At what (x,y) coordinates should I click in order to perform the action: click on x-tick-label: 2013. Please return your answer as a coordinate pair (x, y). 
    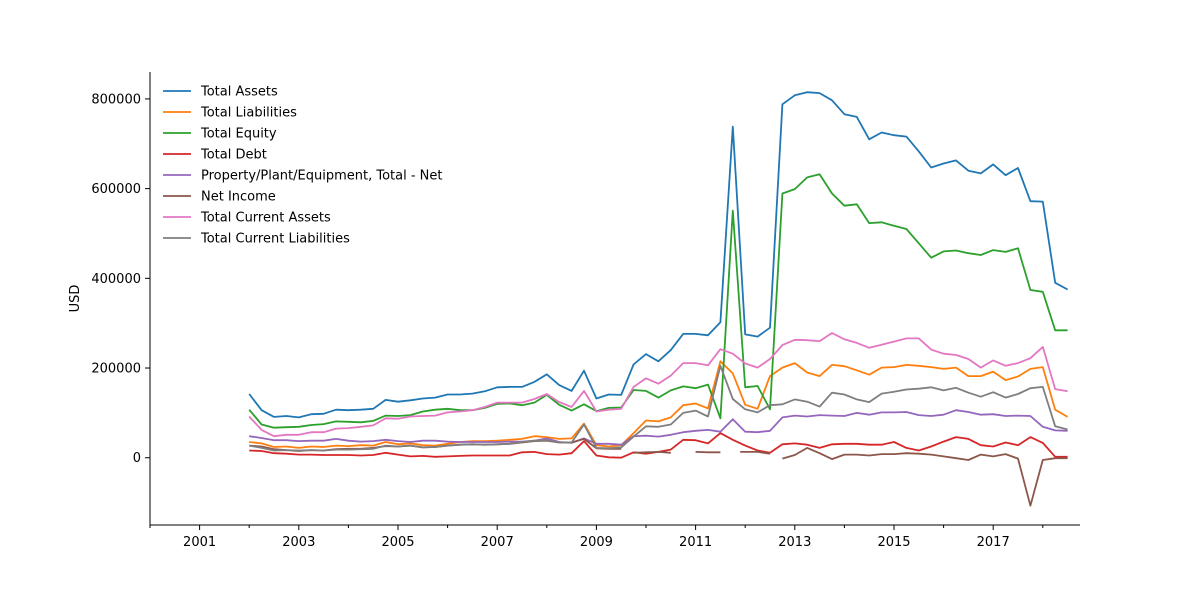
    Looking at the image, I should click on (794, 542).